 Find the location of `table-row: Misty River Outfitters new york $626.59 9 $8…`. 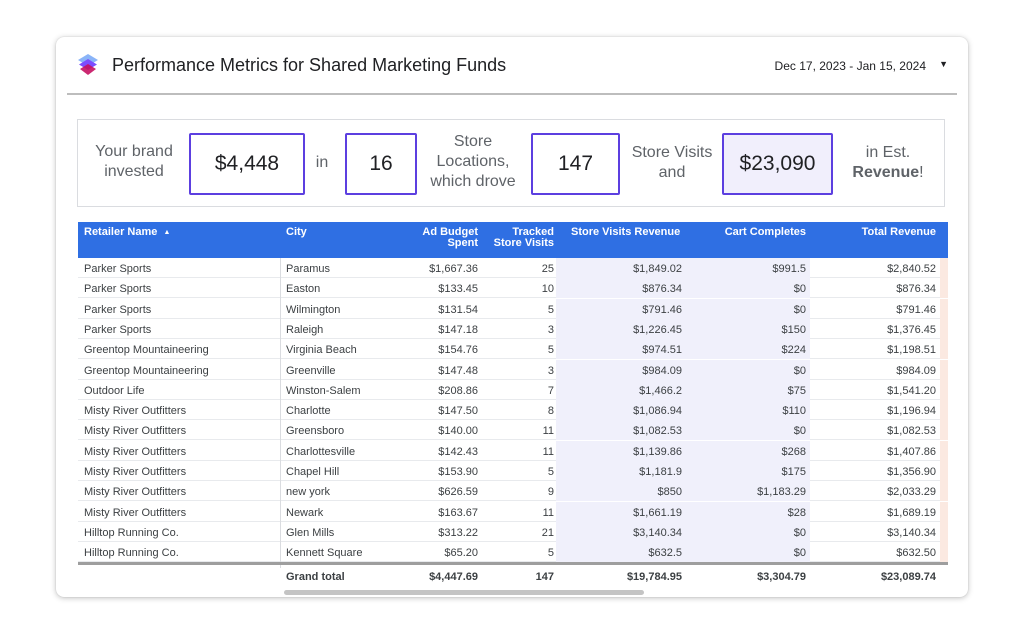

table-row: Misty River Outfitters new york $626.59 9 $8… is located at coordinates (513, 491).